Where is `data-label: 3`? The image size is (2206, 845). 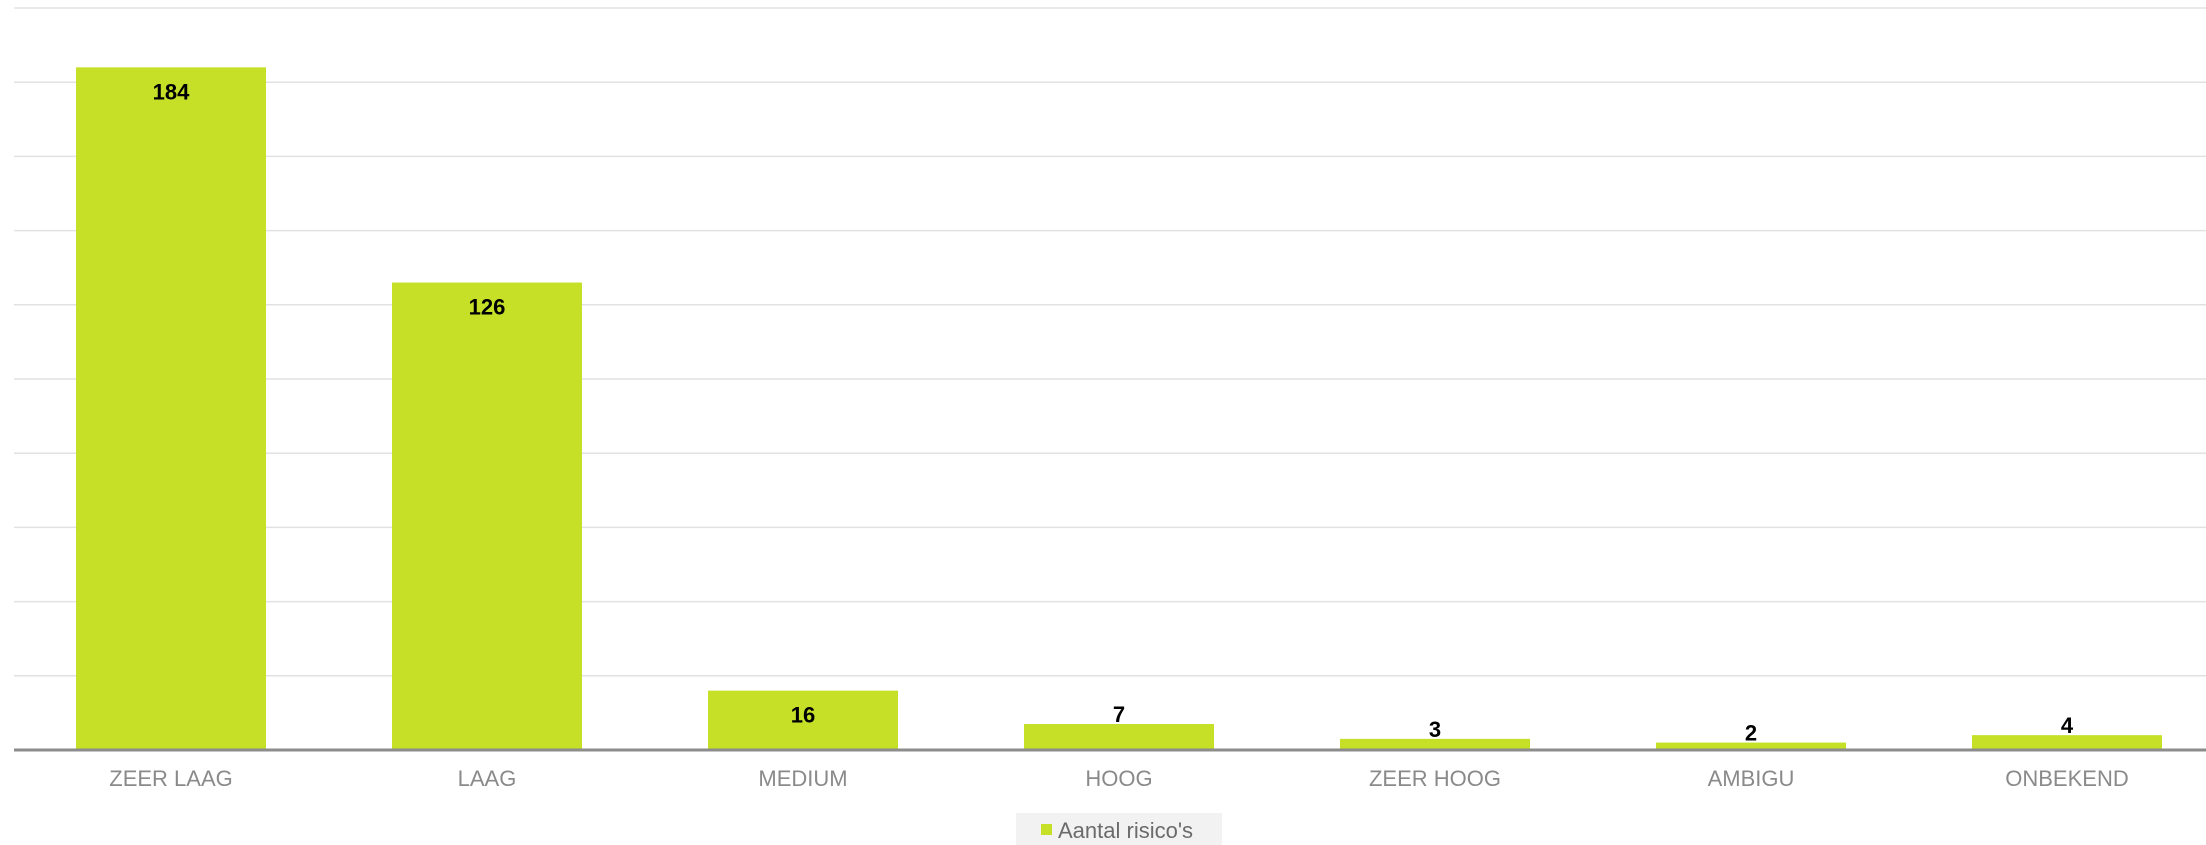 data-label: 3 is located at coordinates (1435, 729).